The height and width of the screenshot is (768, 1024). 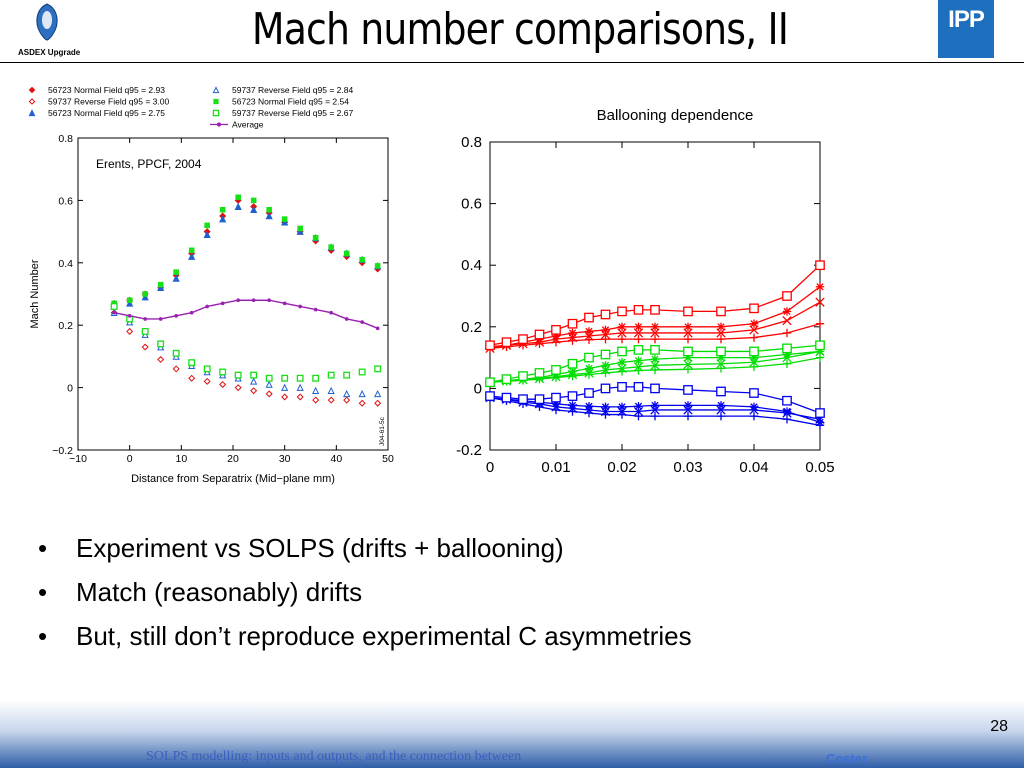 What do you see at coordinates (78, 459) in the screenshot?
I see `x-tick-label: −10` at bounding box center [78, 459].